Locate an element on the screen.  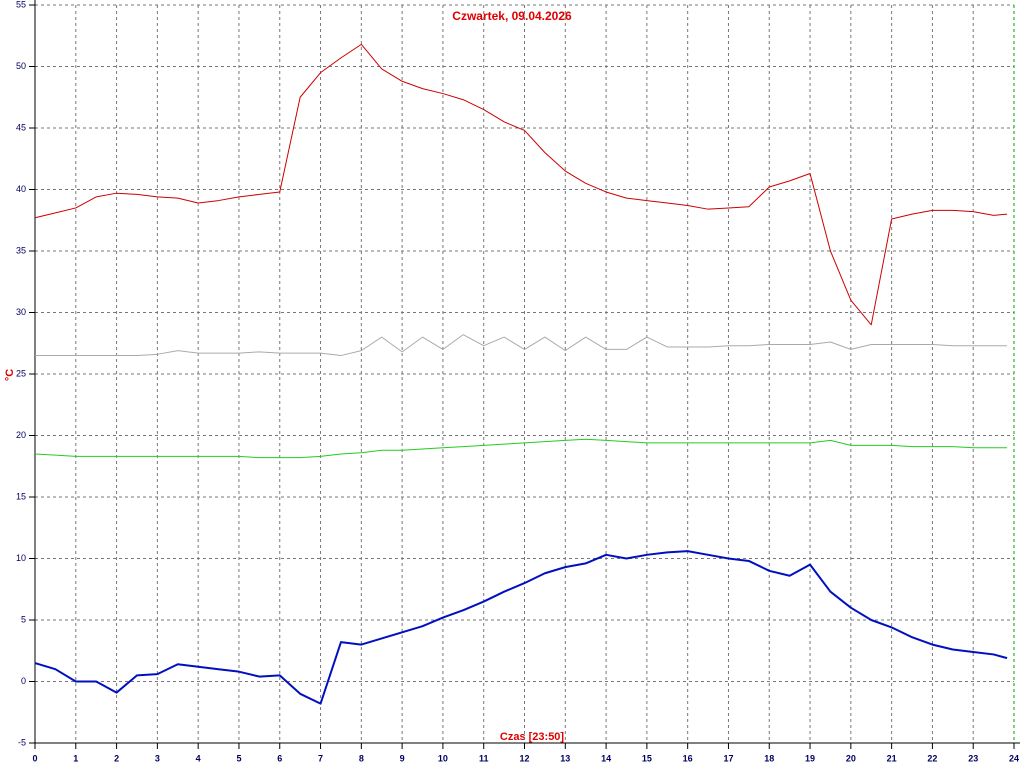
y-tick-label: 50 is located at coordinates (21, 66).